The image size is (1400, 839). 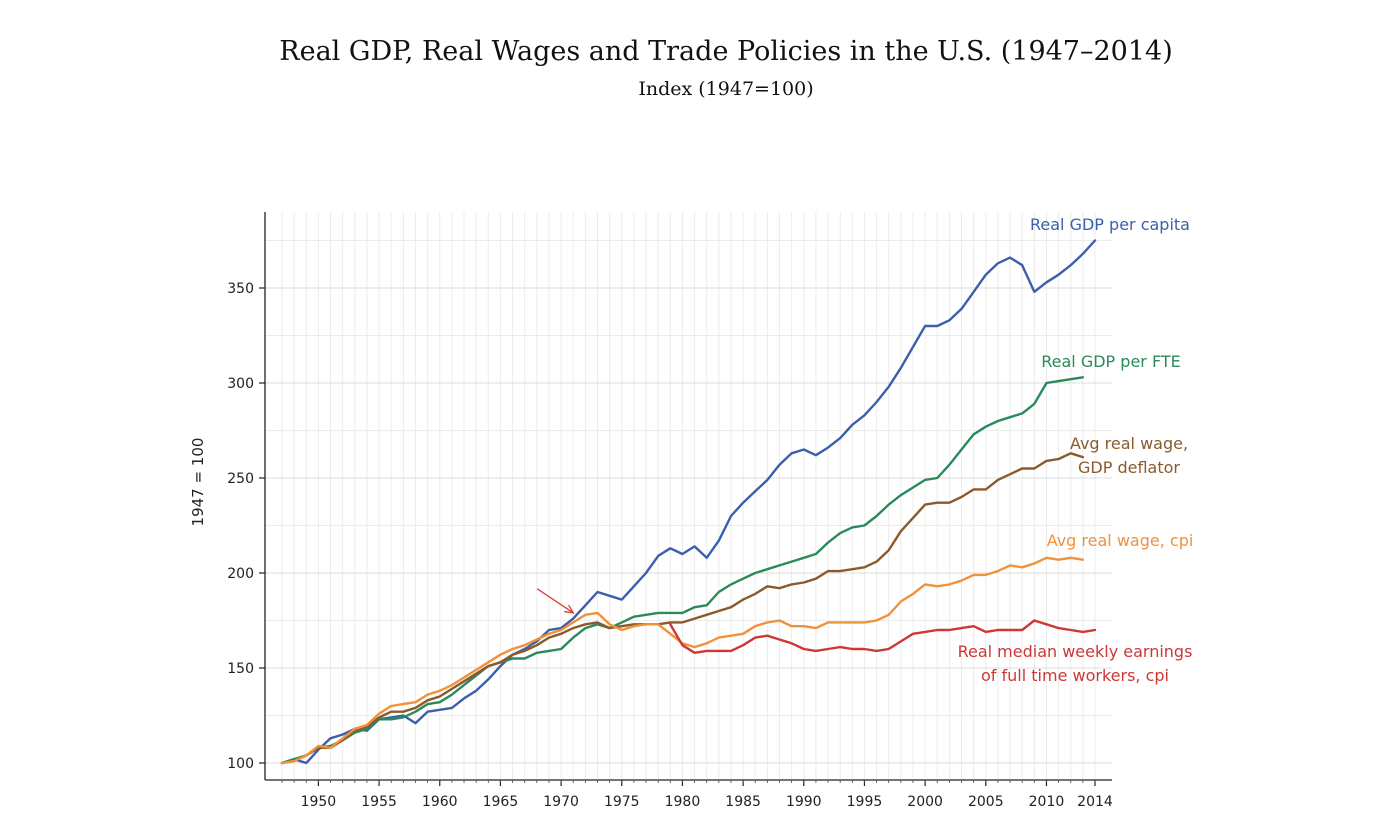 I want to click on x-tick-label: 1990, so click(x=804, y=802).